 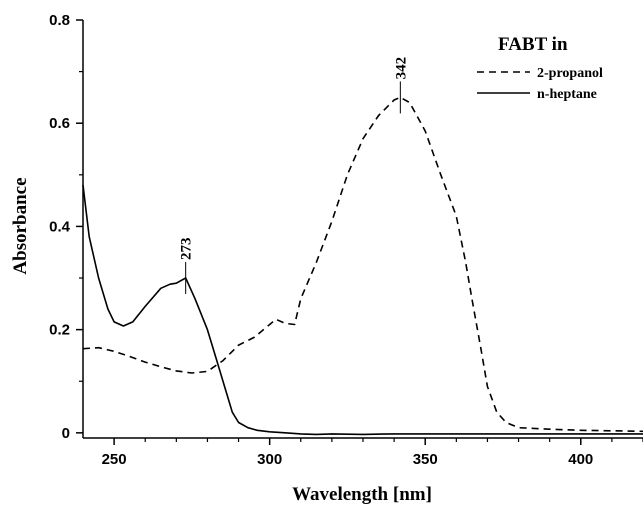 What do you see at coordinates (269, 459) in the screenshot?
I see `x-tick-label: 300` at bounding box center [269, 459].